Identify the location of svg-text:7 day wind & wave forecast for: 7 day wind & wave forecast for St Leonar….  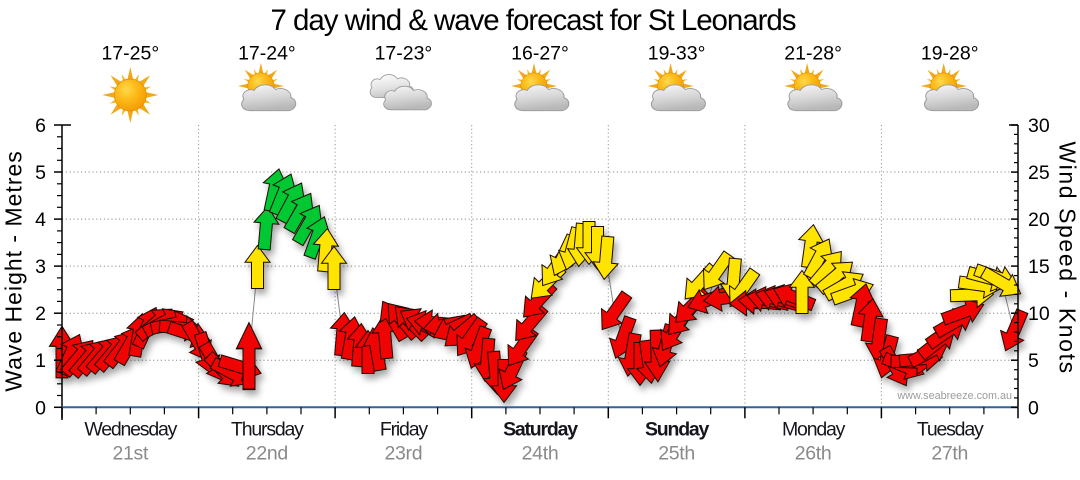
(533, 20).